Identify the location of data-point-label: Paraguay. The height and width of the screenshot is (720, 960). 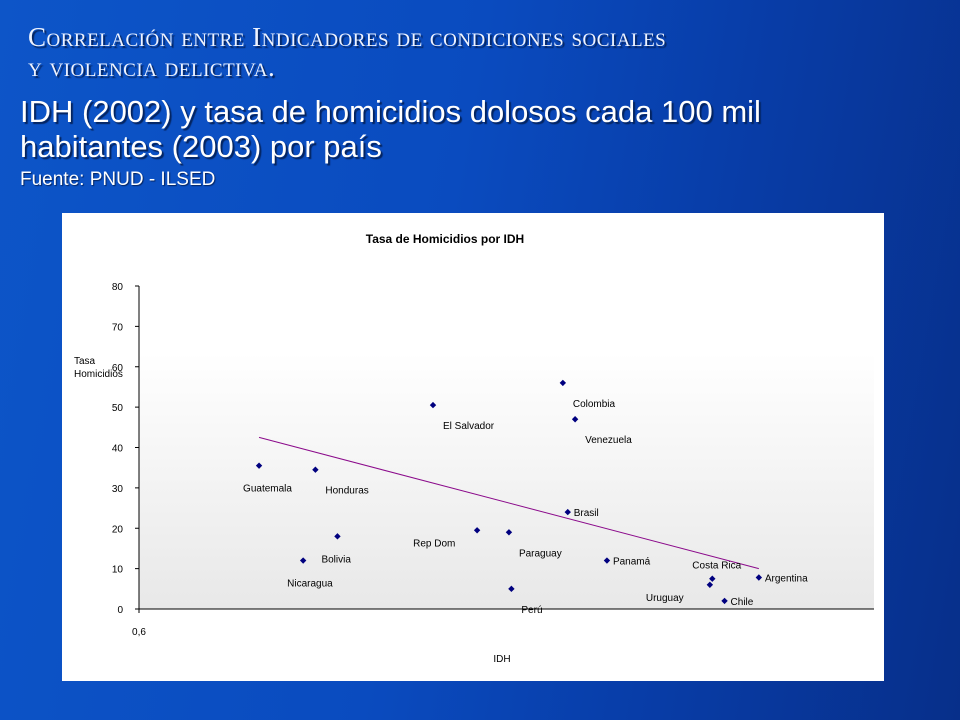
(540, 553).